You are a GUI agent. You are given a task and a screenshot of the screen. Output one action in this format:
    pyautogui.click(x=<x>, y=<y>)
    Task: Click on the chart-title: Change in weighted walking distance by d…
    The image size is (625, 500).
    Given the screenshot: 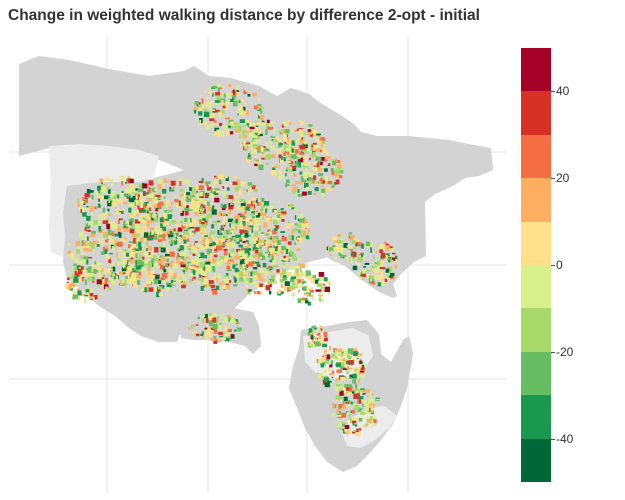 What is the action you would take?
    pyautogui.click(x=244, y=15)
    